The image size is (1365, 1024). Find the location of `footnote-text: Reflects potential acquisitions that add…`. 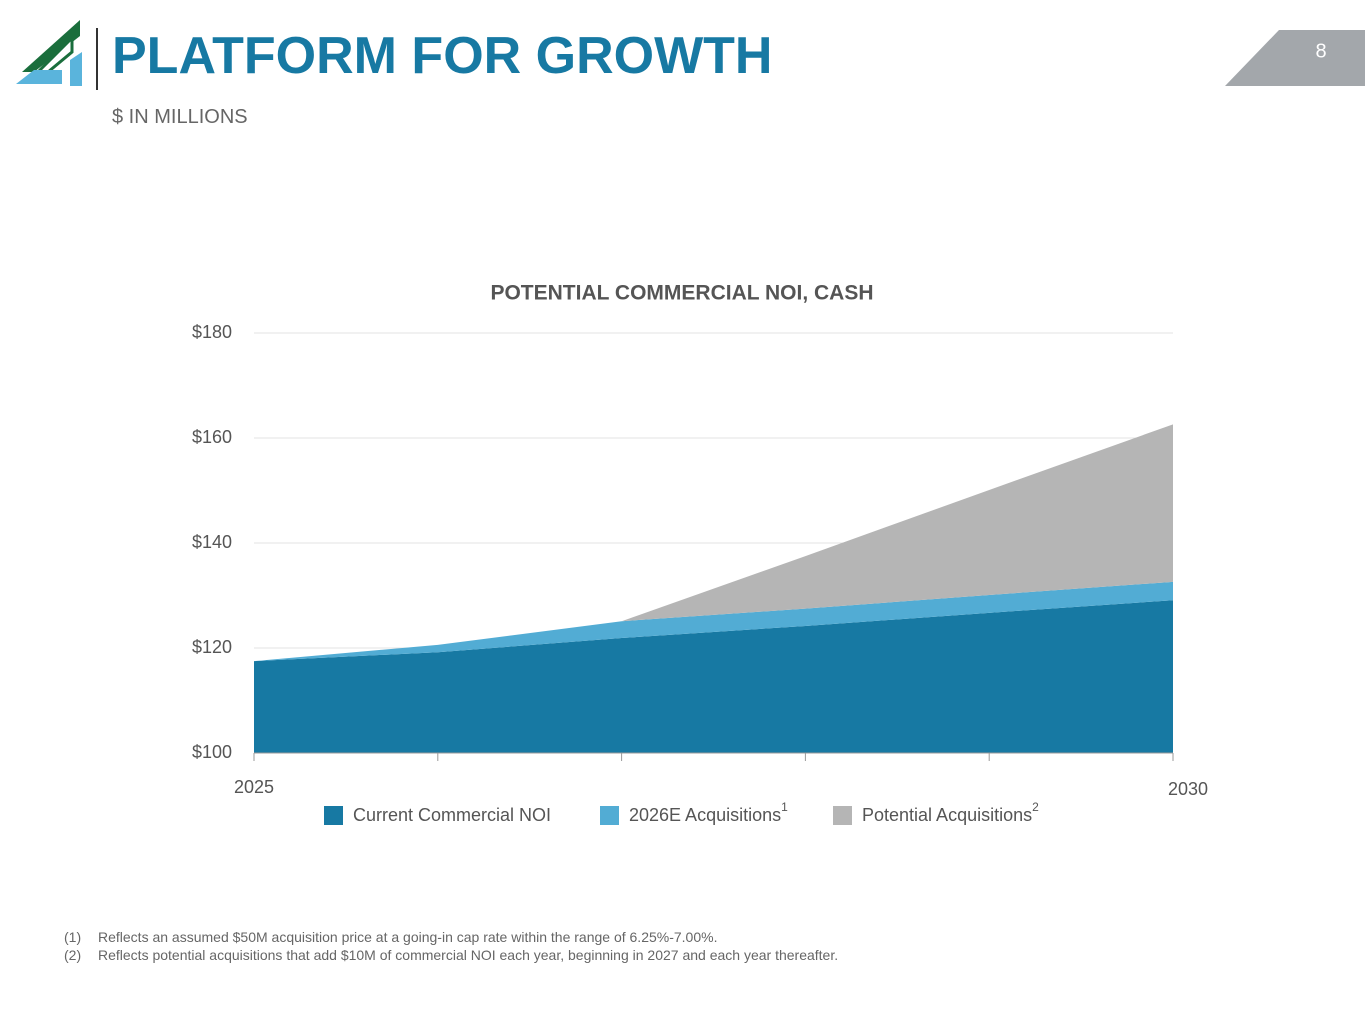

footnote-text: Reflects potential acquisitions that add… is located at coordinates (468, 955).